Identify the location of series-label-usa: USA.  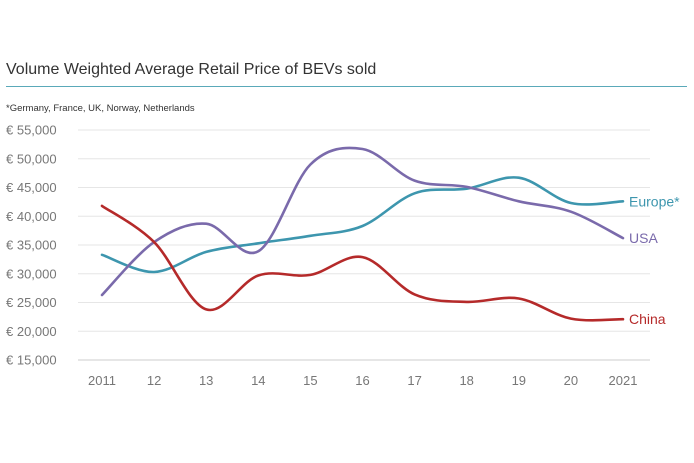
(643, 238).